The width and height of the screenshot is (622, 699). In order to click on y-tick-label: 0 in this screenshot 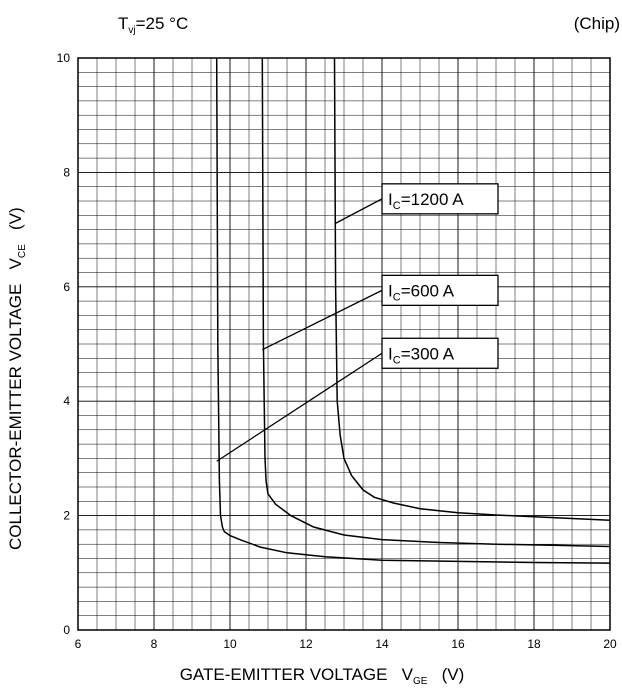, I will do `click(66, 630)`.